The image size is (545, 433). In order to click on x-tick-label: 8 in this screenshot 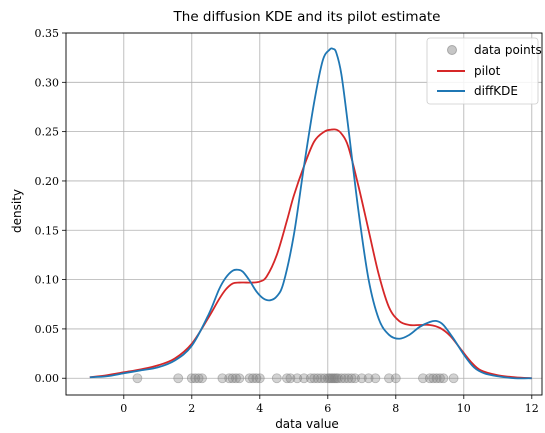, I will do `click(395, 408)`.